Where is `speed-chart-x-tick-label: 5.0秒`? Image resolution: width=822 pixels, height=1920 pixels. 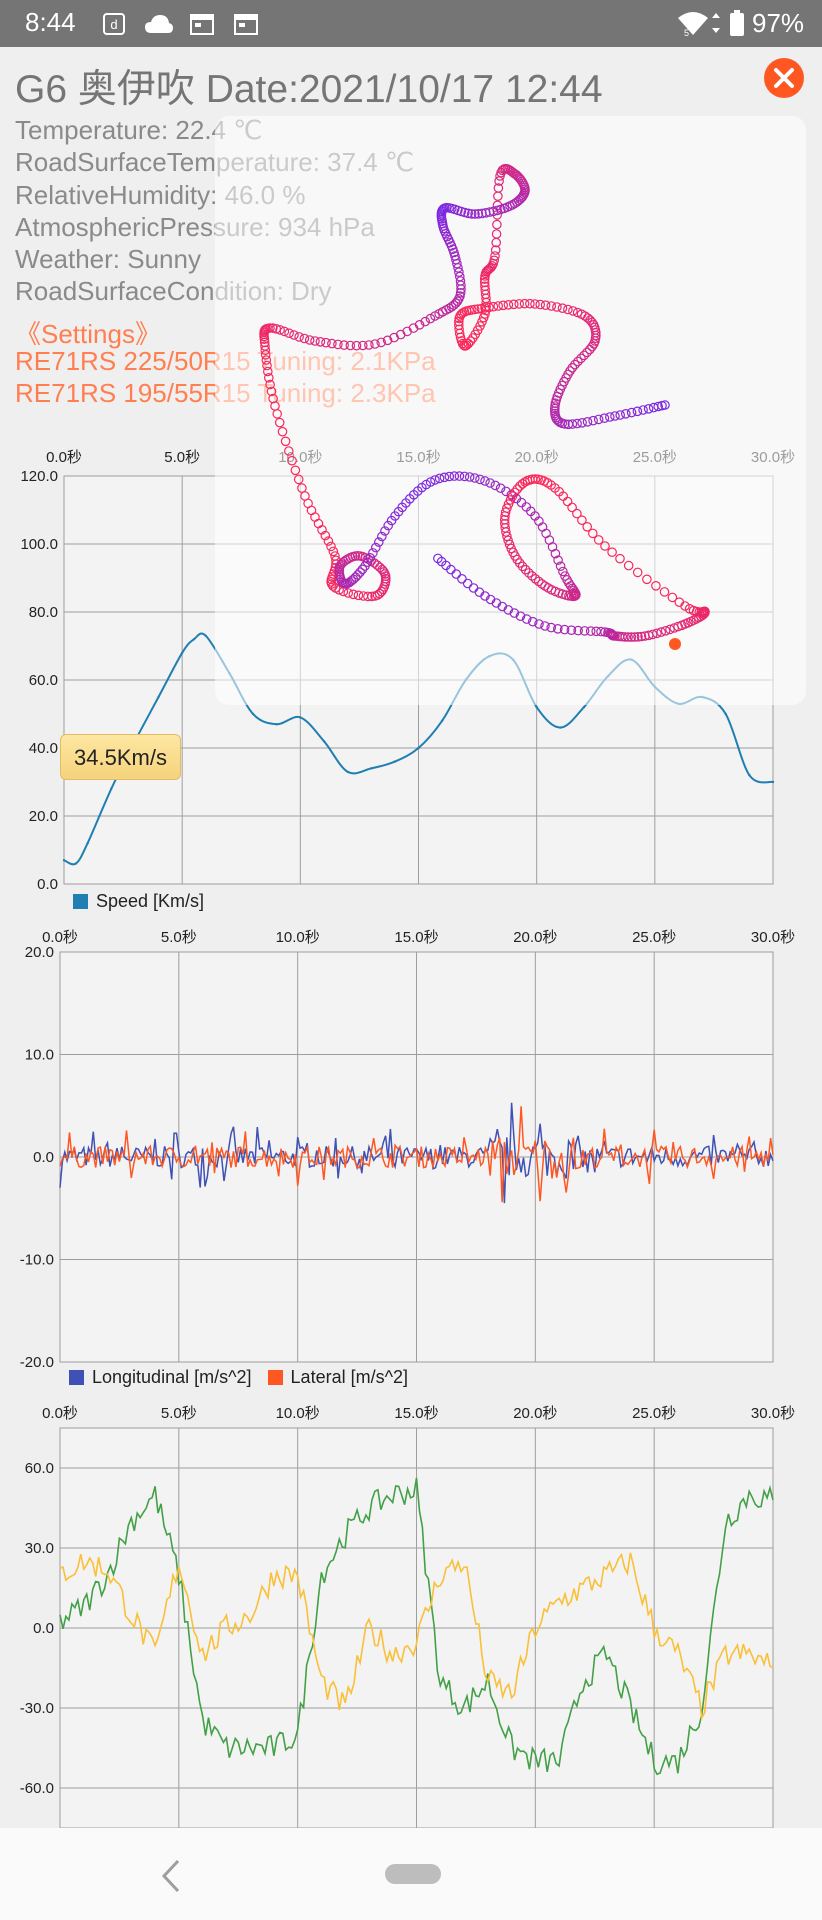
speed-chart-x-tick-label: 5.0秒 is located at coordinates (182, 457).